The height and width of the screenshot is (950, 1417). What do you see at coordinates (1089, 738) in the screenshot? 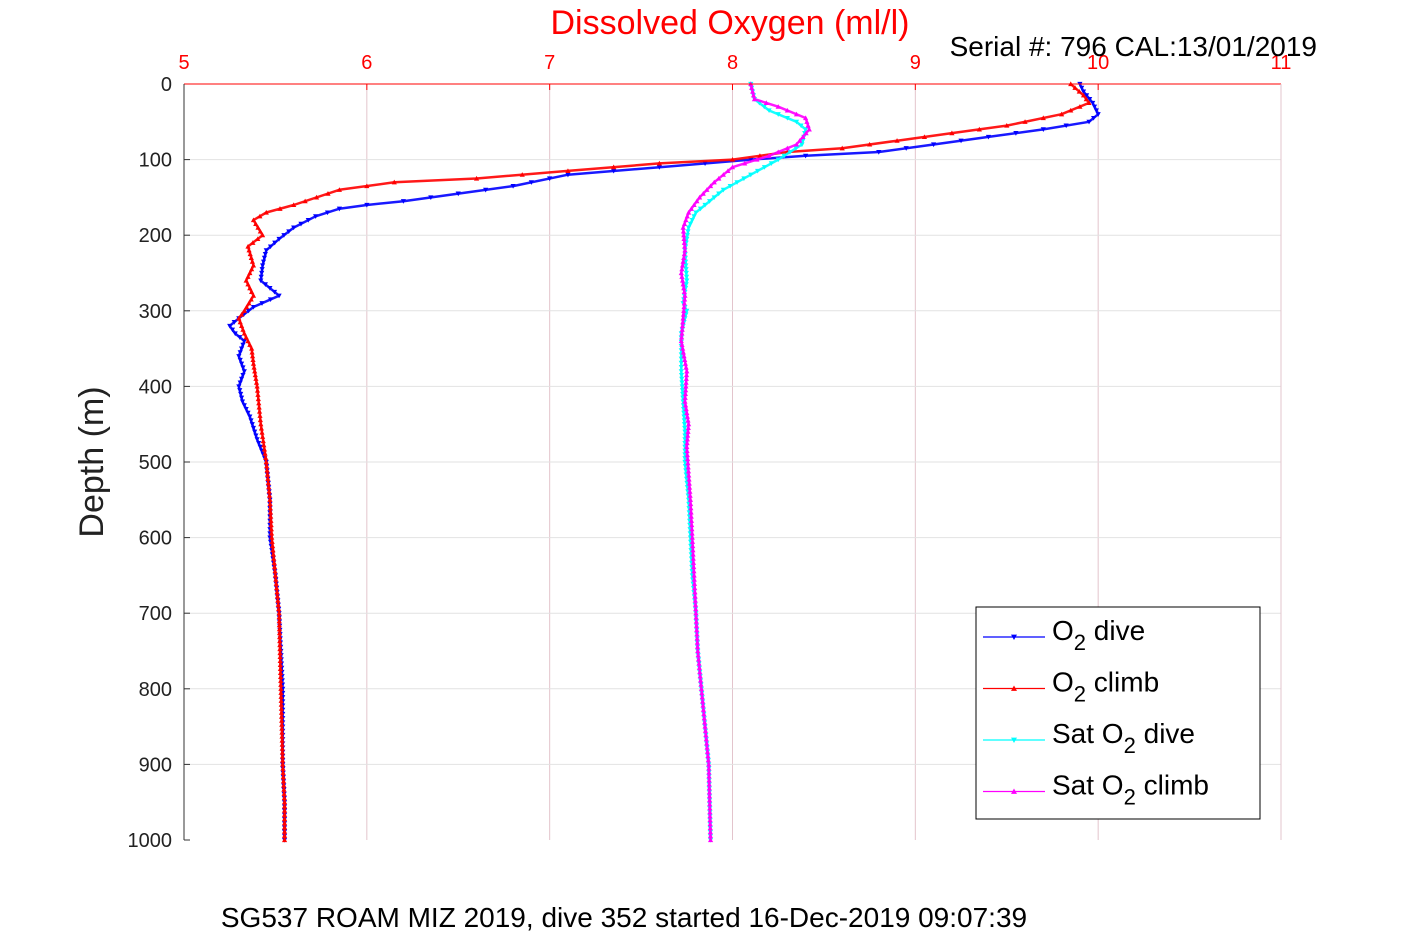
I see `legend-item: Sat O2 dive` at bounding box center [1089, 738].